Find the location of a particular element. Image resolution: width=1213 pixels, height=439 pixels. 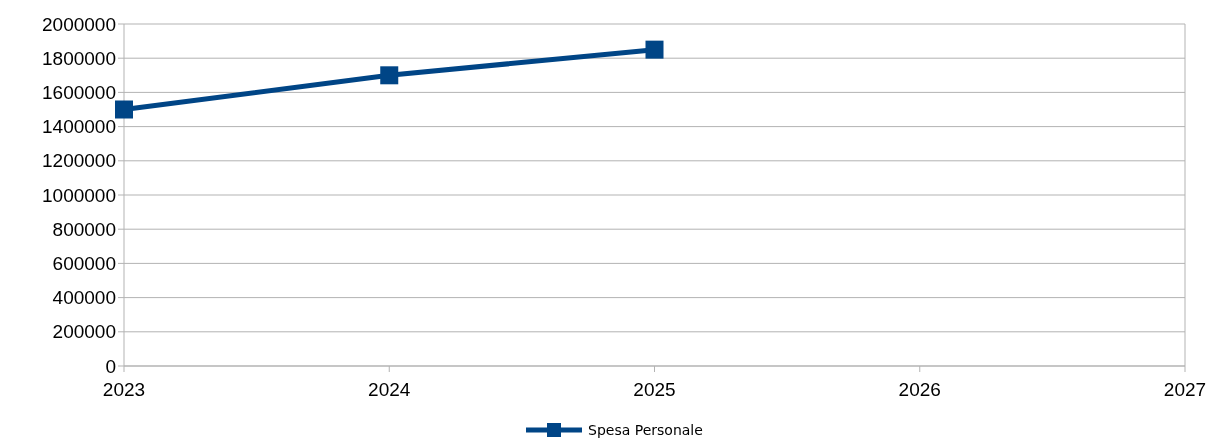

y-tick-label: 1200000 is located at coordinates (79, 161).